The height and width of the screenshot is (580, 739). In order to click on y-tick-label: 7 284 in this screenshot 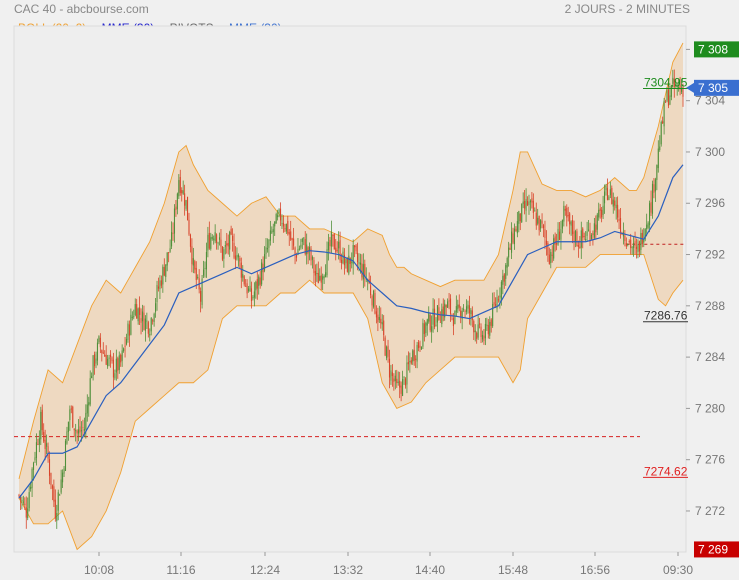, I will do `click(710, 357)`.